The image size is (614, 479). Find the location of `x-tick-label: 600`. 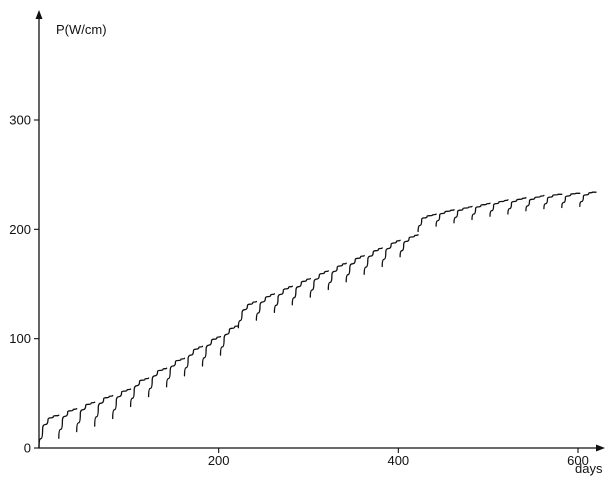

x-tick-label: 600 is located at coordinates (578, 460).